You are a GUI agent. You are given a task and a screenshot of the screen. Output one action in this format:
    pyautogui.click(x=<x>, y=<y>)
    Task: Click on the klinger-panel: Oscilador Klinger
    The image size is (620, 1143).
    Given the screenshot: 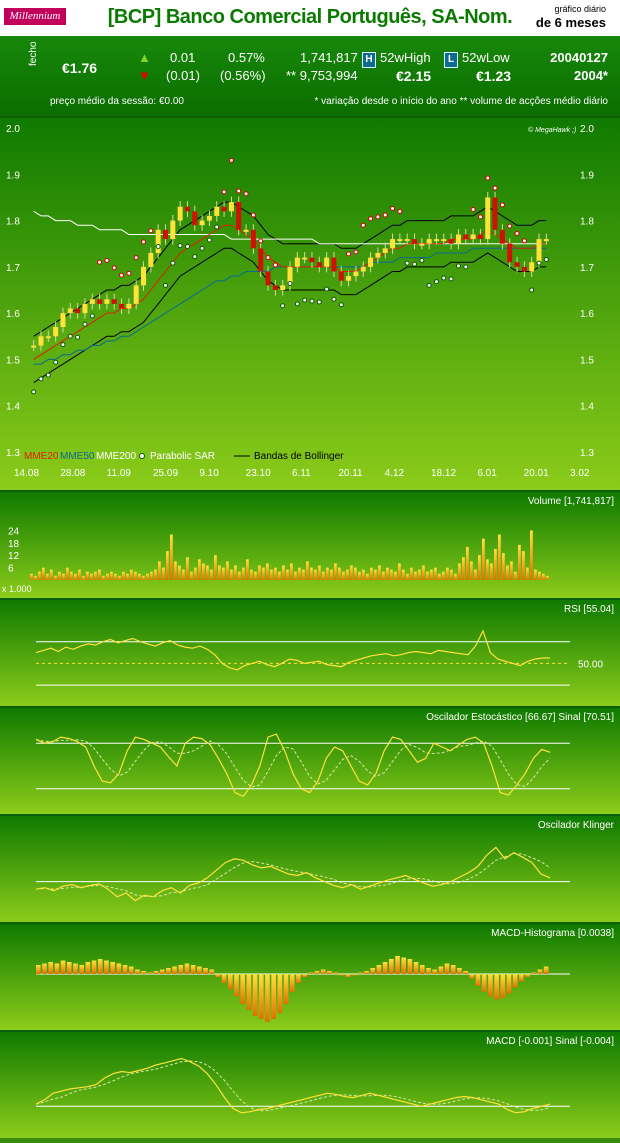 What is the action you would take?
    pyautogui.click(x=310, y=868)
    